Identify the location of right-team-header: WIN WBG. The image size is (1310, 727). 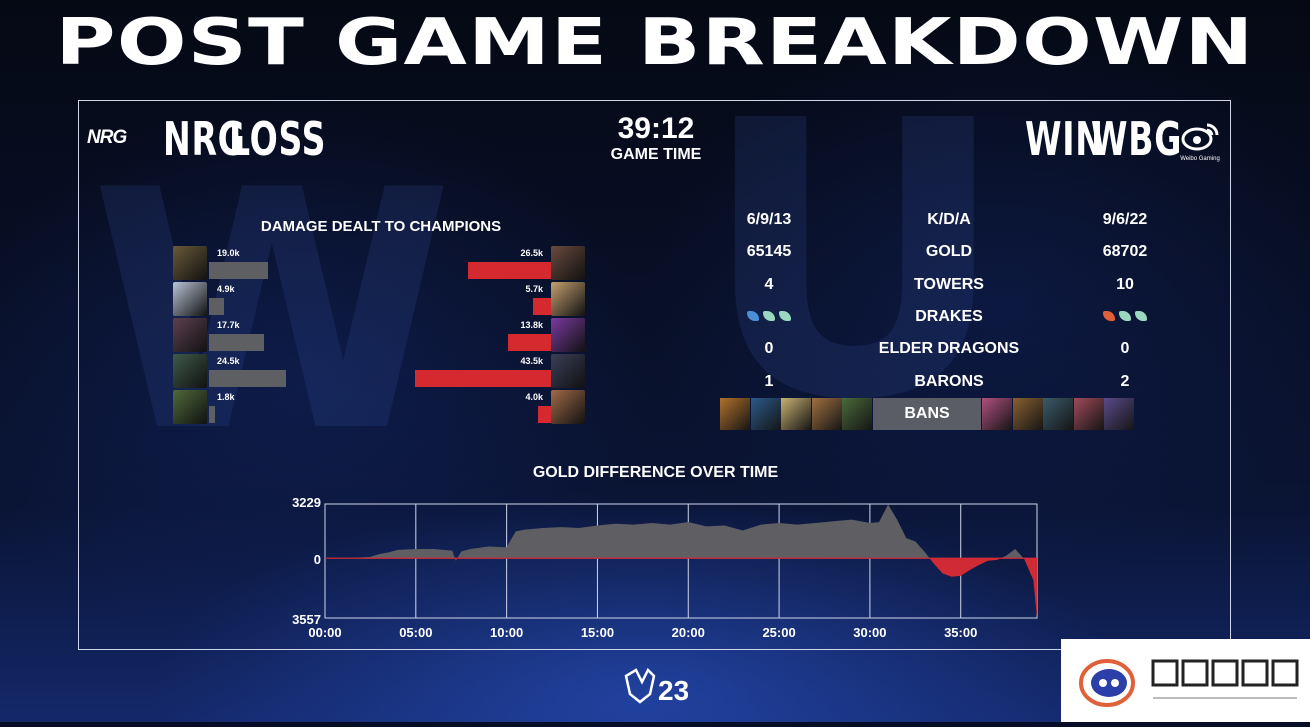
(1103, 139).